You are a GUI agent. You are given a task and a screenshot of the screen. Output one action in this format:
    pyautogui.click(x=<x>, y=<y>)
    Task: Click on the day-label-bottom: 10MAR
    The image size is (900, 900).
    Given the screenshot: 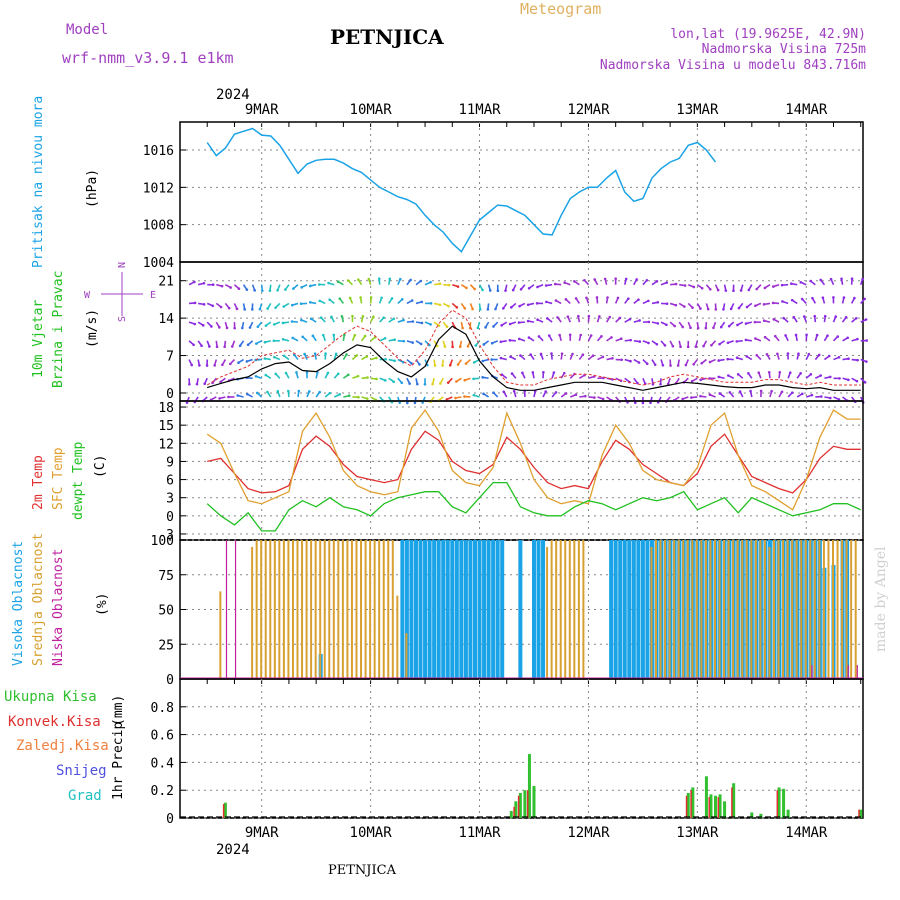 What is the action you would take?
    pyautogui.click(x=371, y=833)
    